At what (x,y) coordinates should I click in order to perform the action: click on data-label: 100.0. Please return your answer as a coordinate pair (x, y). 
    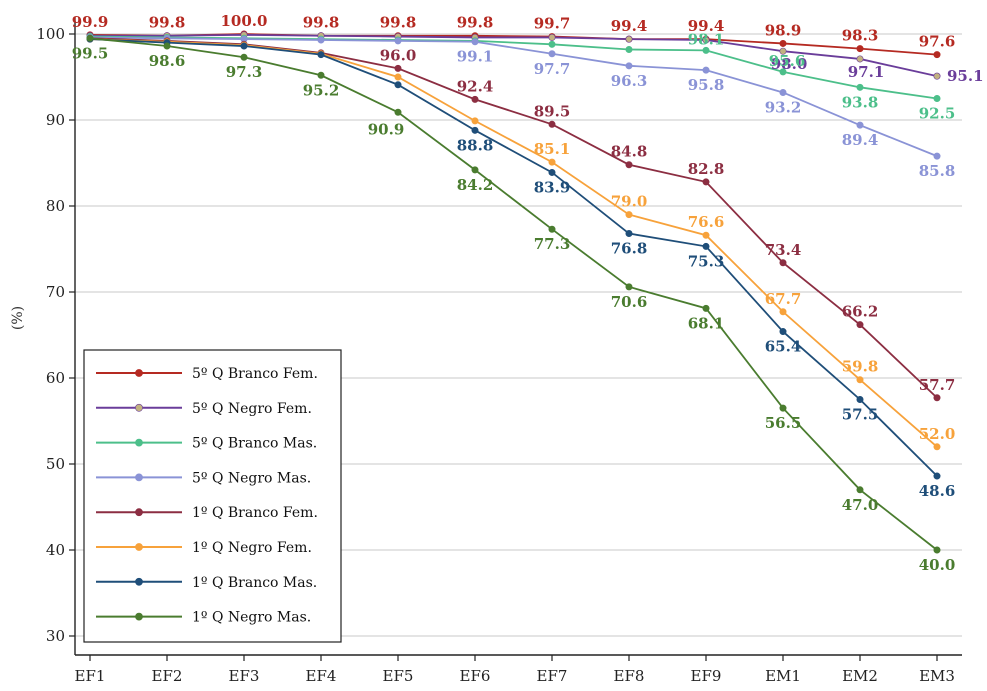
    Looking at the image, I should click on (244, 21).